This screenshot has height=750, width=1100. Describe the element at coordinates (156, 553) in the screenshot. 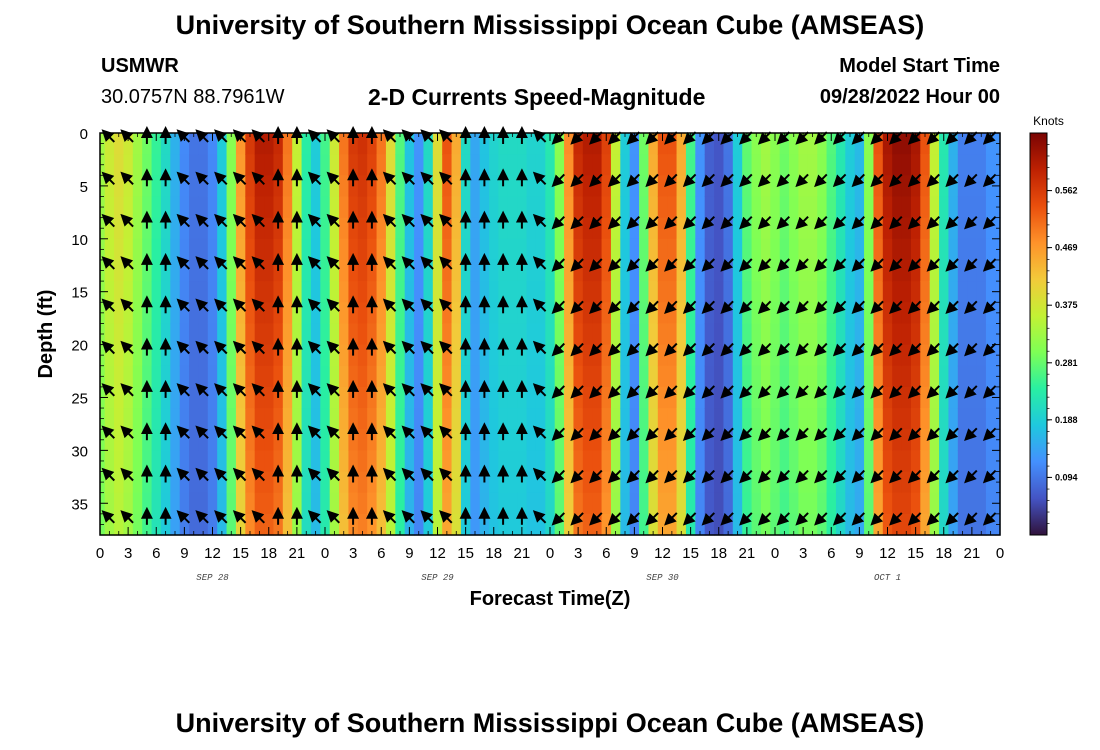

I see `x-tick-label: 6` at that location.